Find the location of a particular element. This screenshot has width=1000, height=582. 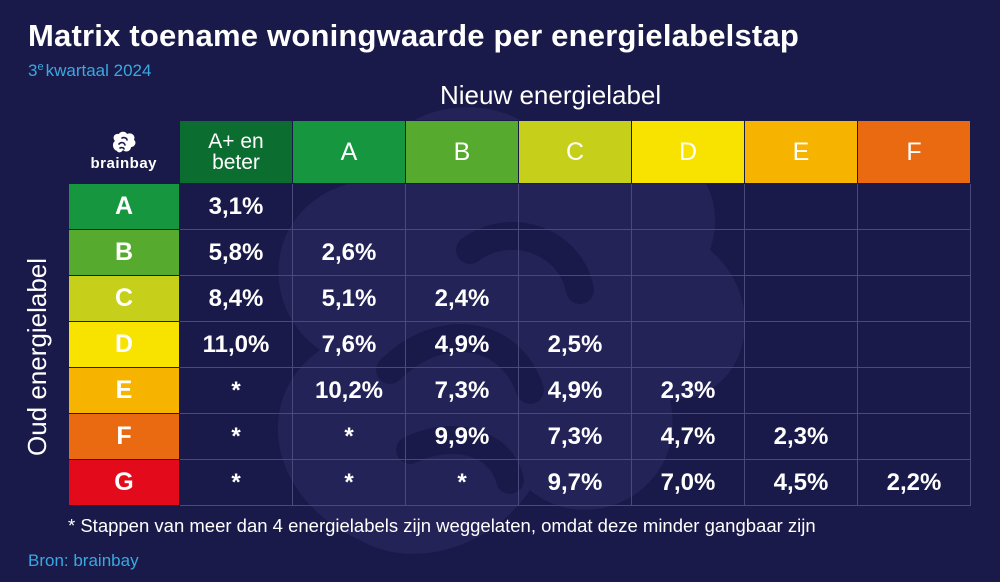

matrix-cell: 5,8% is located at coordinates (236, 253).